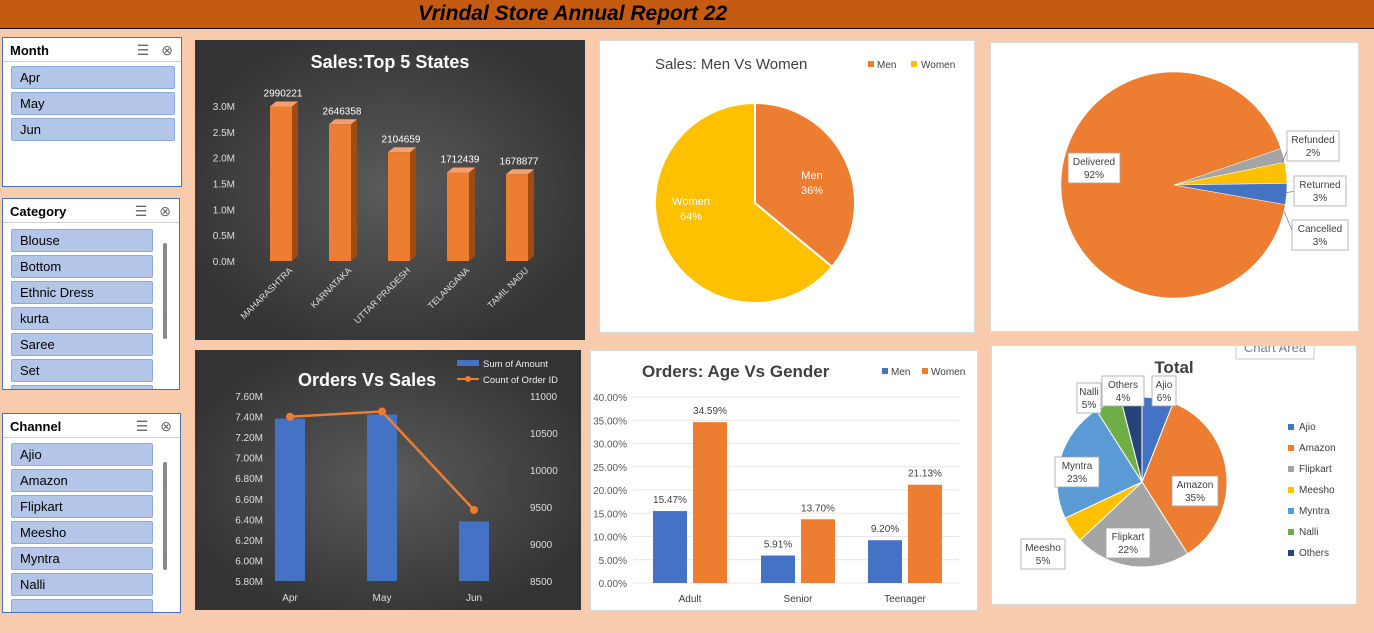  What do you see at coordinates (82, 266) in the screenshot?
I see `slicer-item-bottom: Bottom` at bounding box center [82, 266].